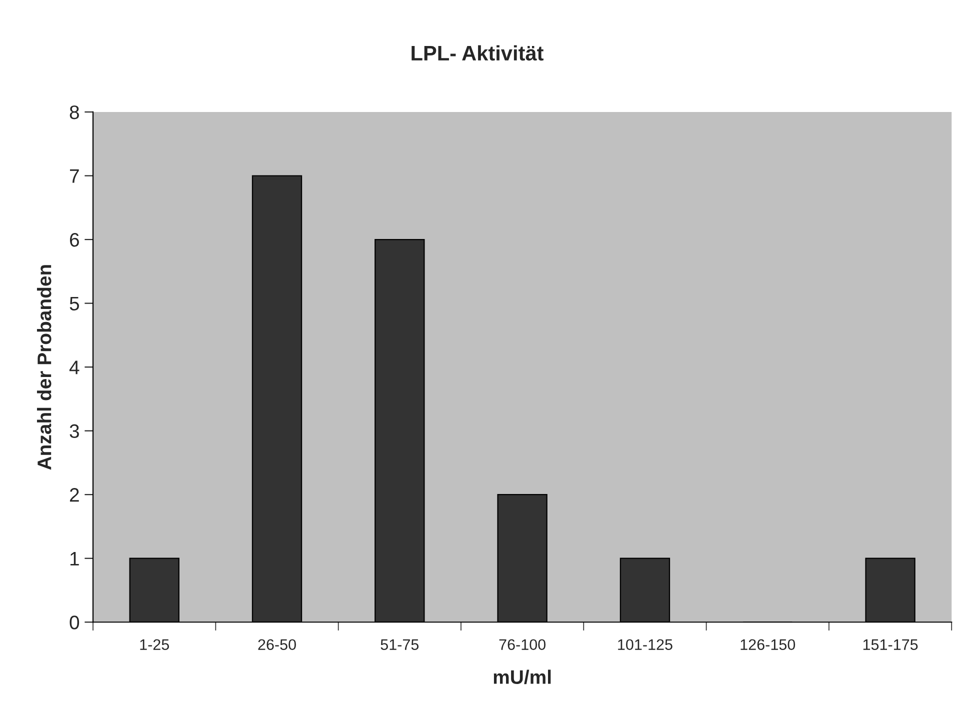 The image size is (954, 711). Describe the element at coordinates (74, 239) in the screenshot. I see `y-tick-label: 6` at that location.